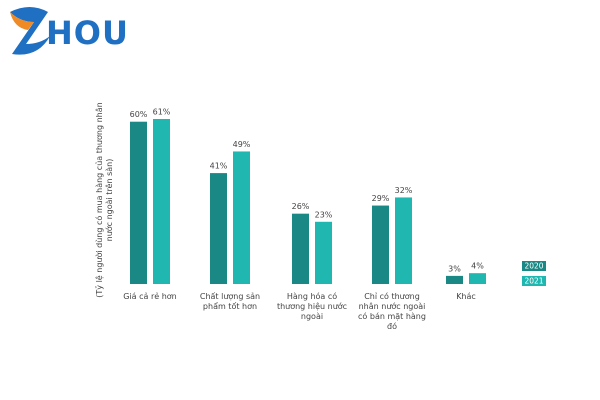  Describe the element at coordinates (381, 198) in the screenshot. I see `value-label: 29%` at that location.